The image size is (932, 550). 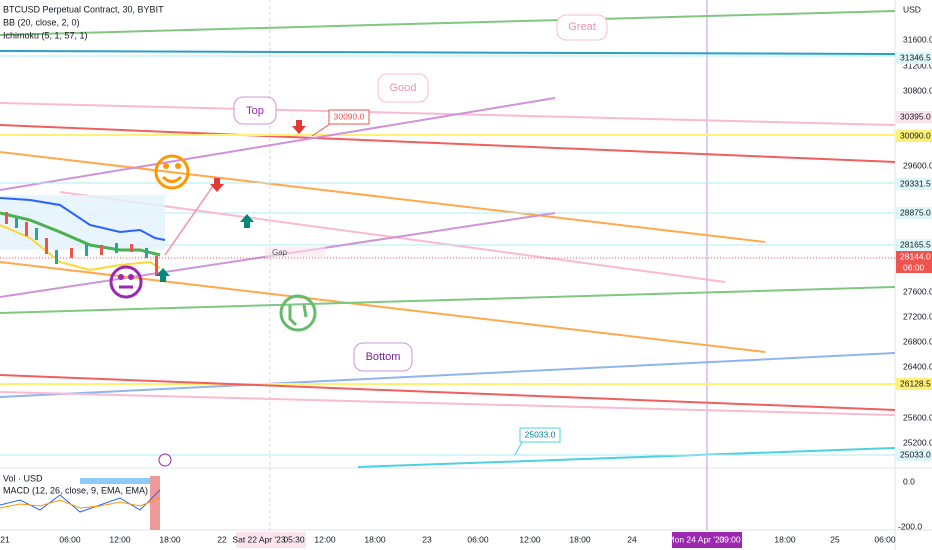 I want to click on indicator-label: Vol · USD, so click(x=23, y=478).